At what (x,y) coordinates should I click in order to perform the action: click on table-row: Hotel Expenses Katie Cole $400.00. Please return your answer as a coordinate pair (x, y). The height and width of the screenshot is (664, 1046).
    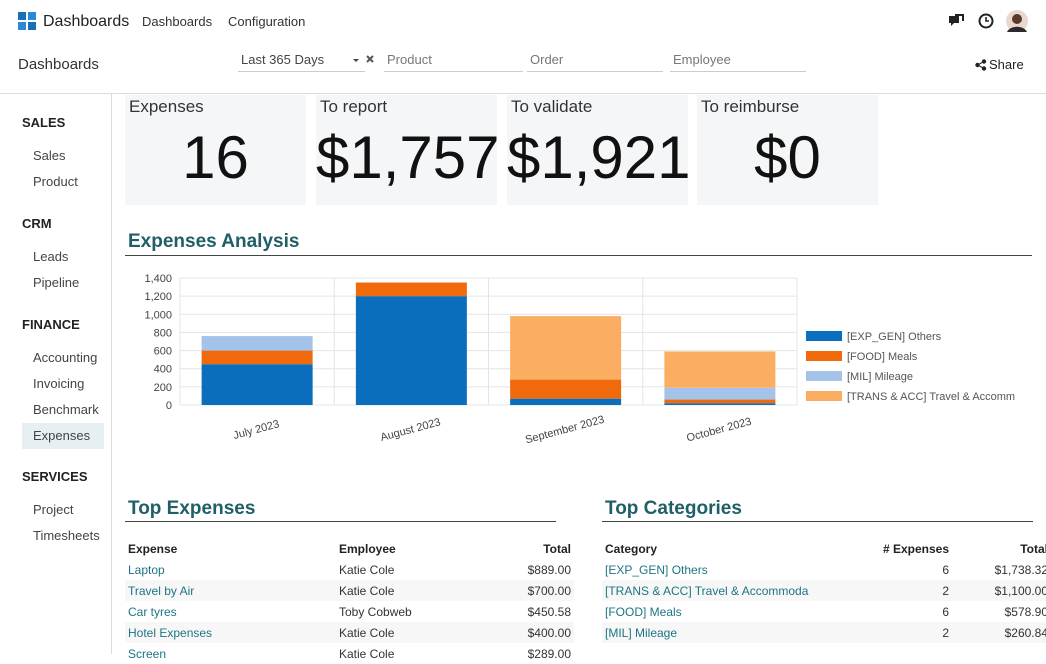
    Looking at the image, I should click on (349, 632).